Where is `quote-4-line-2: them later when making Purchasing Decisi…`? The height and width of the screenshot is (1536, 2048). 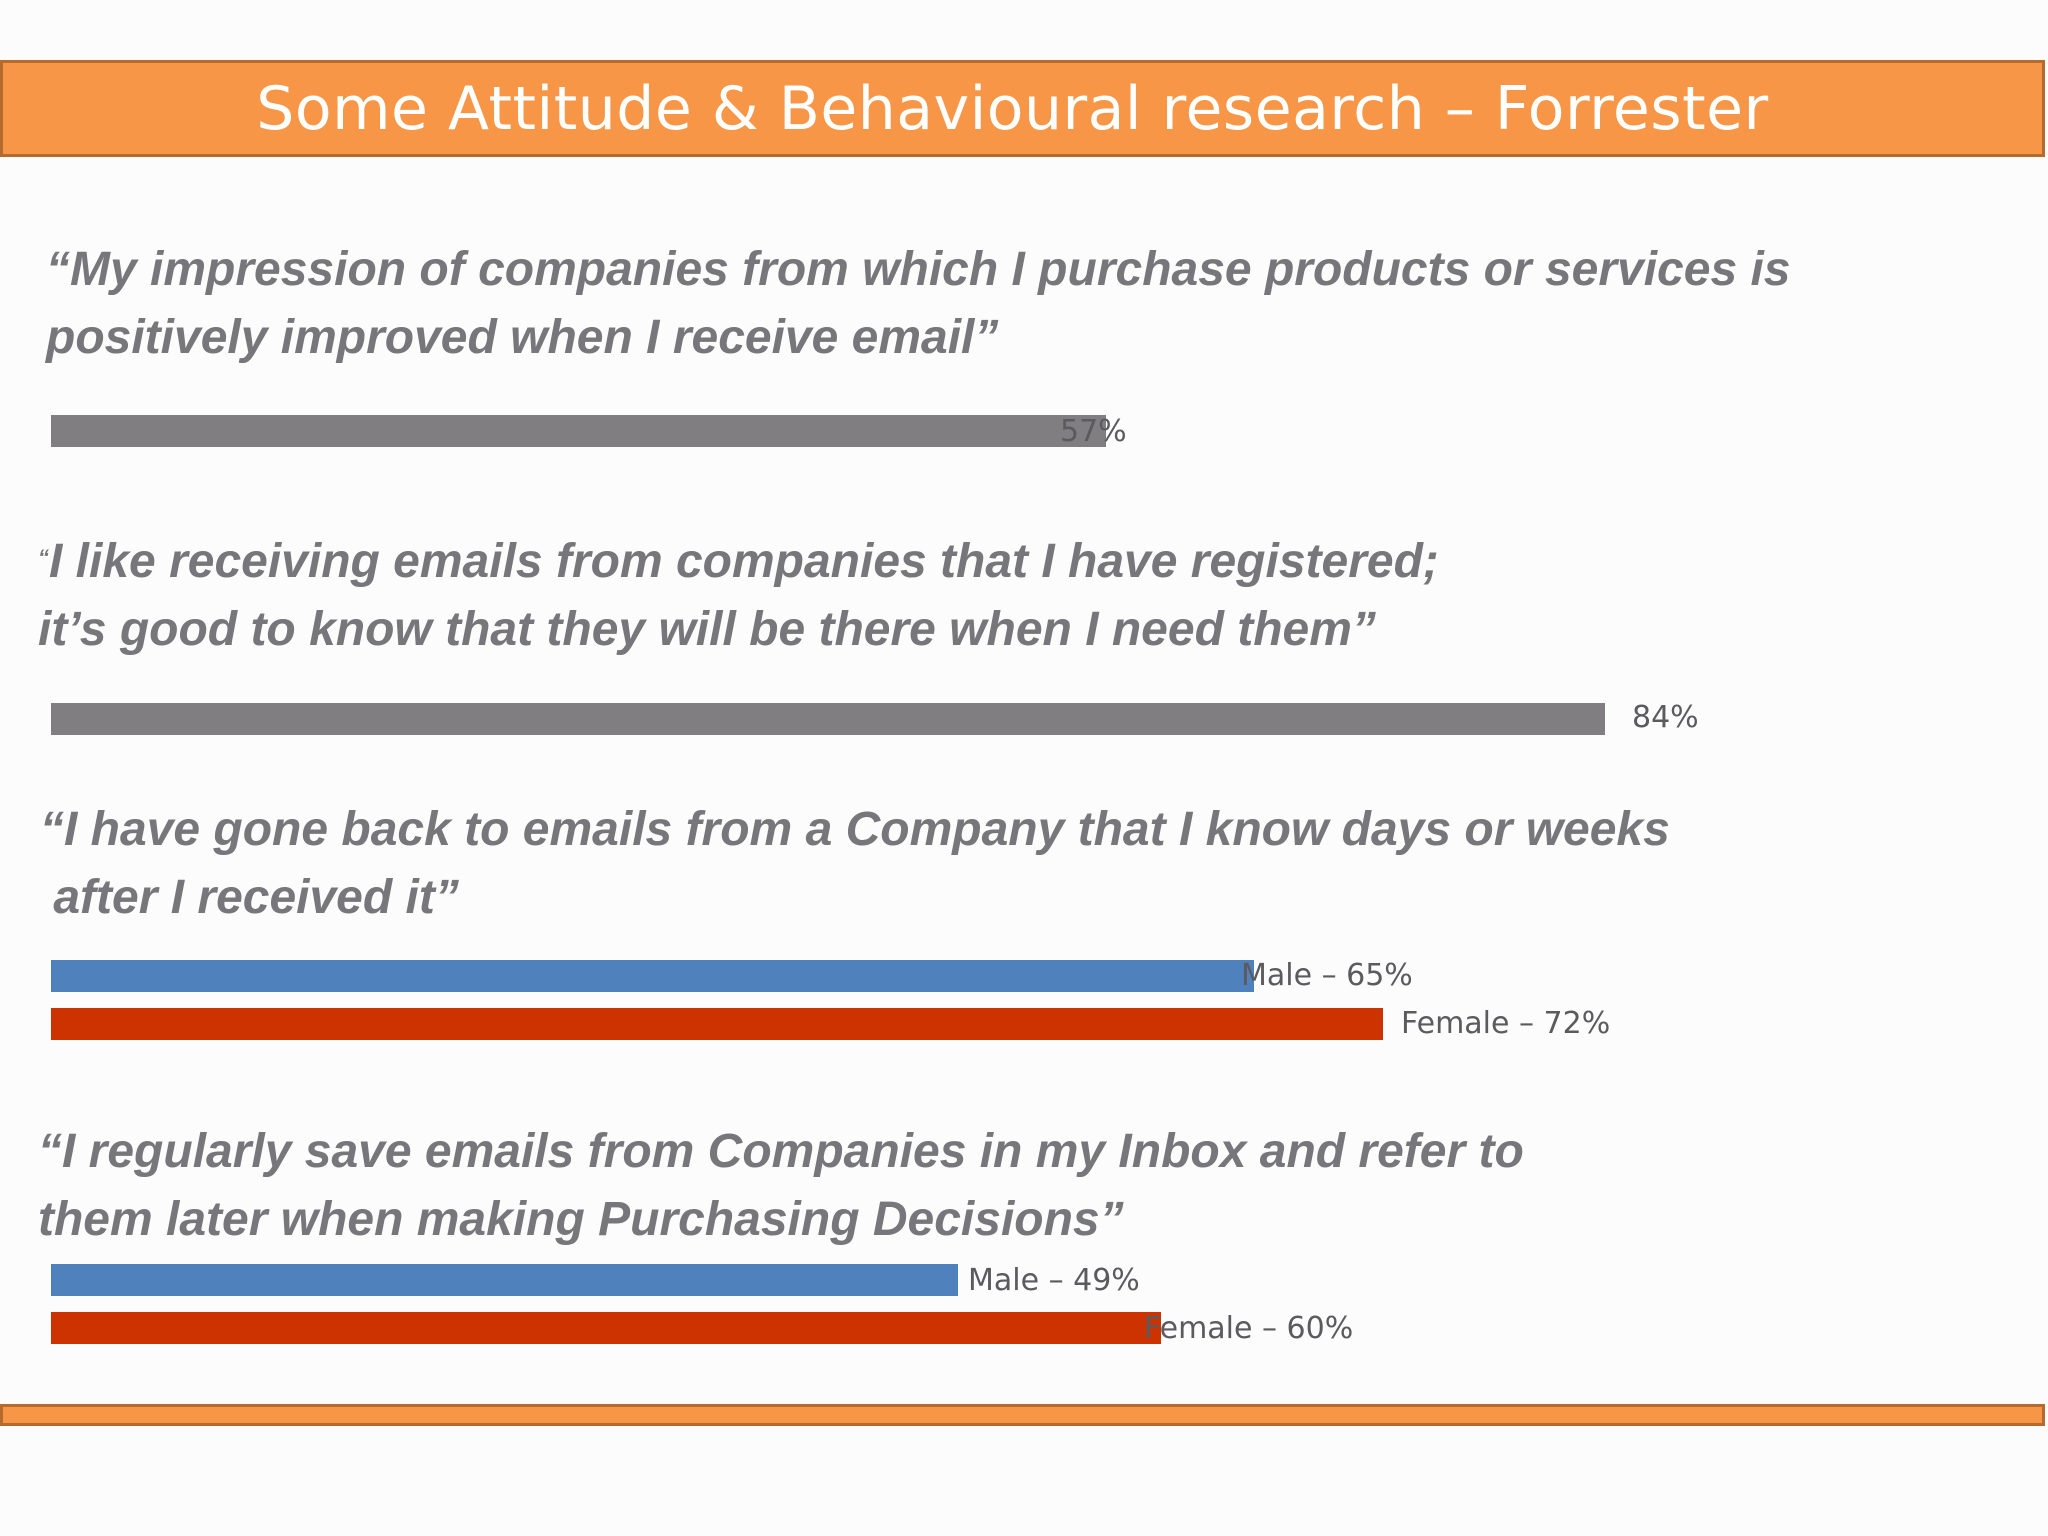 quote-4-line-2: them later when making Purchasing Decisi… is located at coordinates (581, 1219).